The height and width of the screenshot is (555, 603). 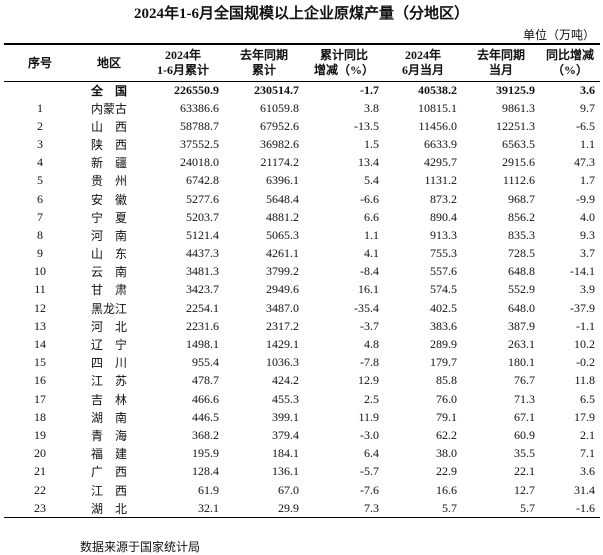 I want to click on table-row: 5 贵 州 6742.8 6396.1 5.4 1131.2 1112.6 1.7, so click(x=302, y=181).